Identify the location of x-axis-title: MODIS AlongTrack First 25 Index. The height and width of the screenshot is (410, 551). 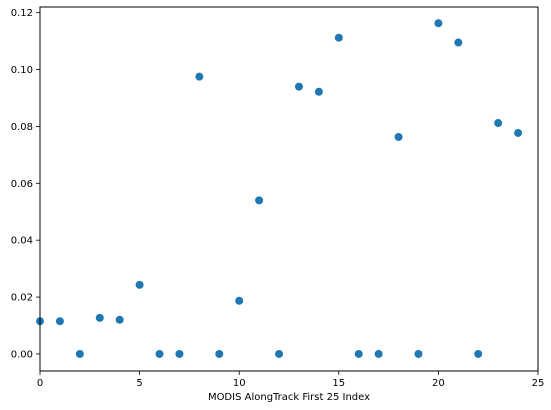
(289, 397).